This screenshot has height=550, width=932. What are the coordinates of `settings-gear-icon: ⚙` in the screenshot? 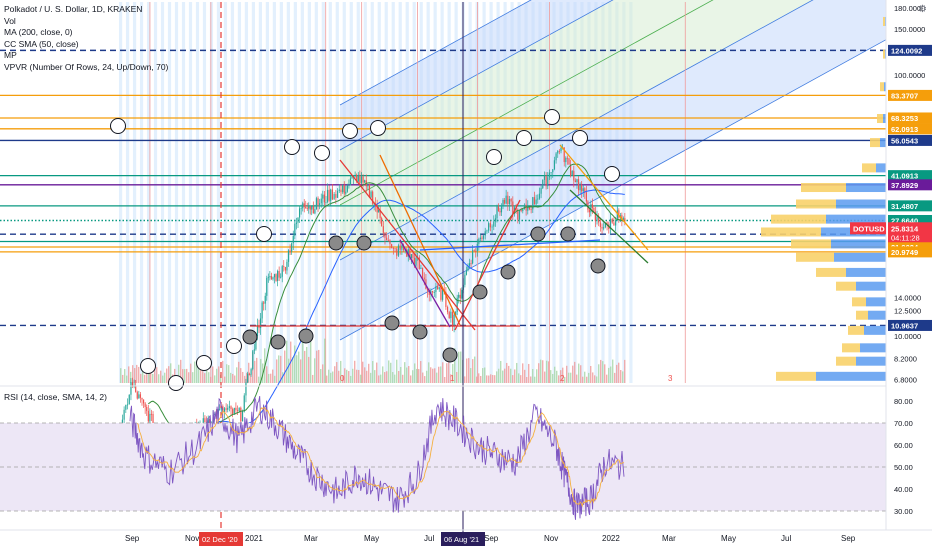 It's located at (922, 9).